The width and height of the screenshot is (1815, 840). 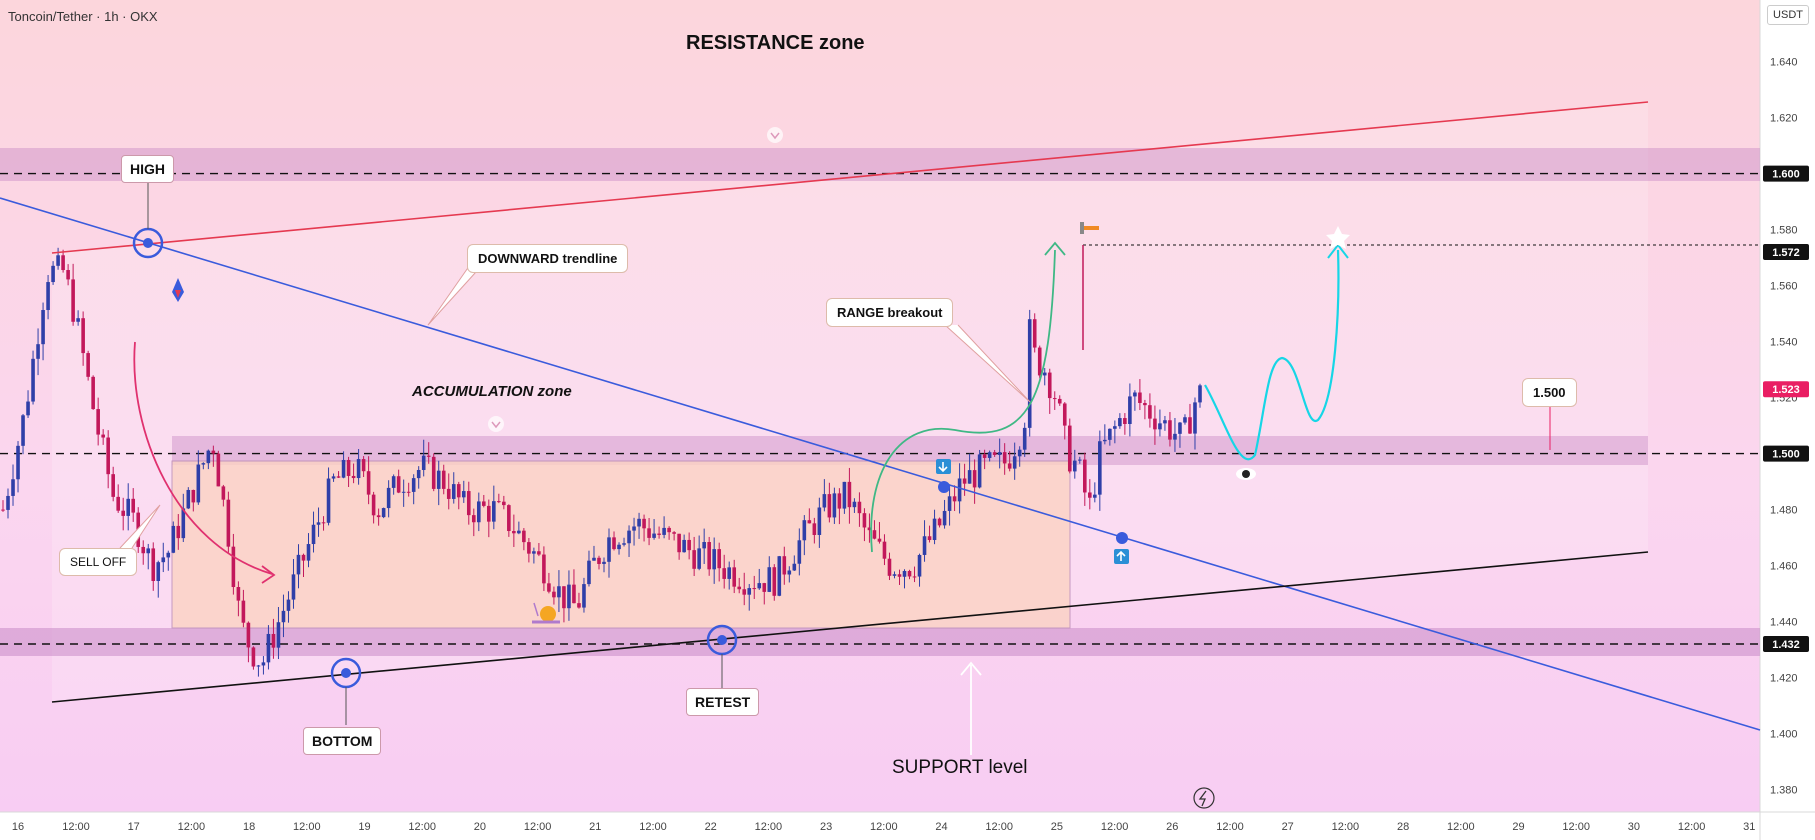 I want to click on time-tick-6: 12:00, so click(x=422, y=827).